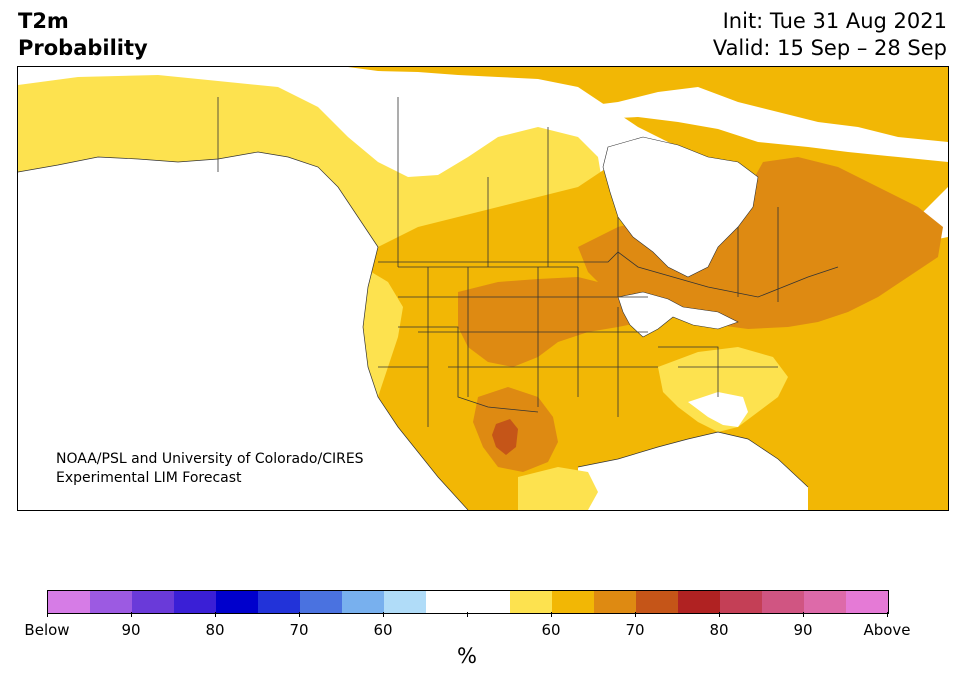  What do you see at coordinates (505, 437) in the screenshot?
I see `probability-region-above-70-southwest` at bounding box center [505, 437].